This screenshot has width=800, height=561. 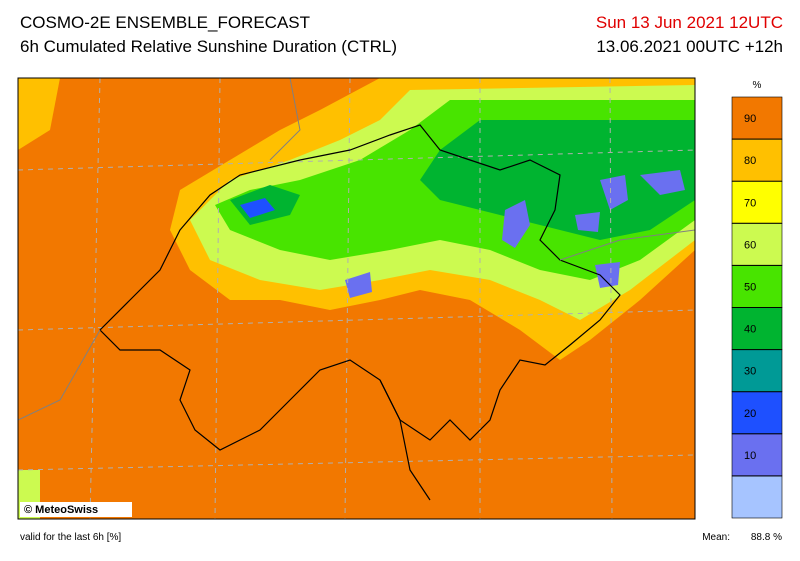 I want to click on colorbar-tick-label: 30, so click(x=750, y=372).